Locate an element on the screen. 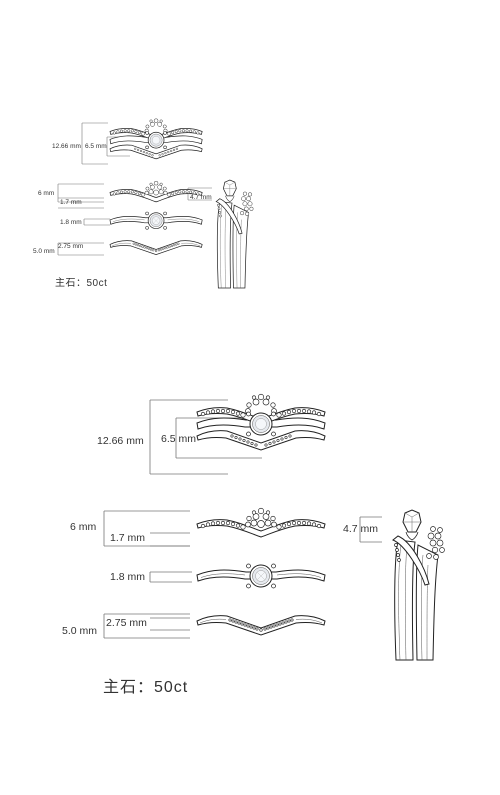 This screenshot has width=500, height=795. small-dimension-lines is located at coordinates (134, 189).